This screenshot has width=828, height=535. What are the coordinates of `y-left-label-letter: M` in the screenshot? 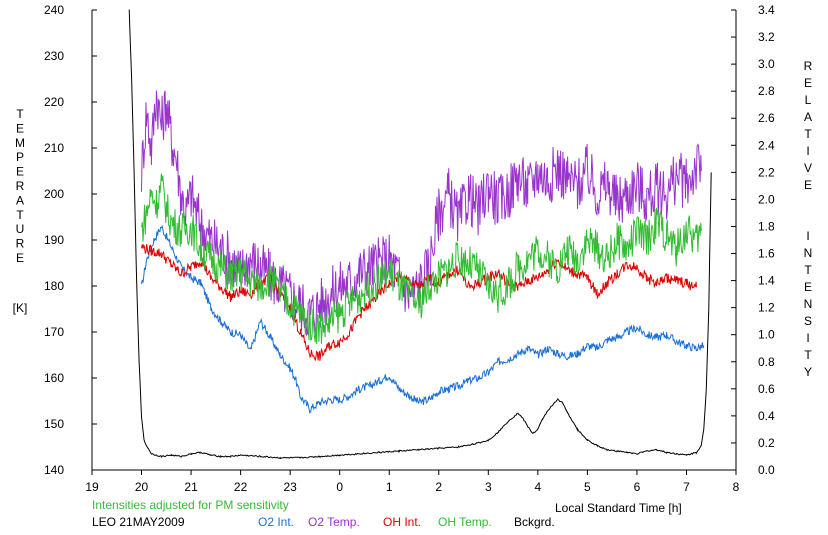 It's located at (20, 143).